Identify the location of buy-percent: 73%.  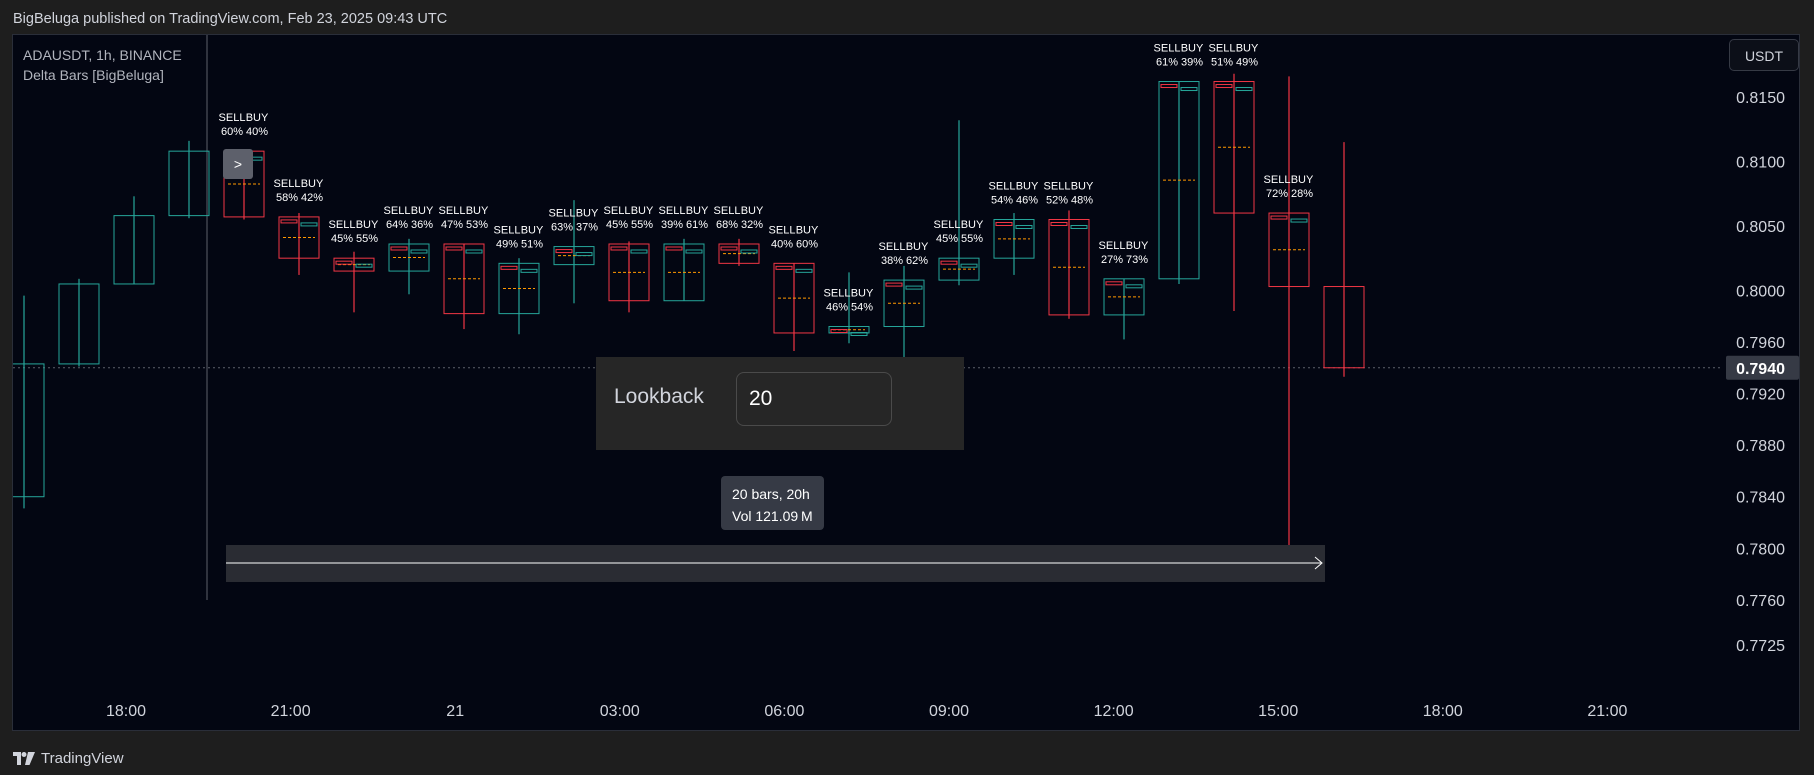
(1137, 260).